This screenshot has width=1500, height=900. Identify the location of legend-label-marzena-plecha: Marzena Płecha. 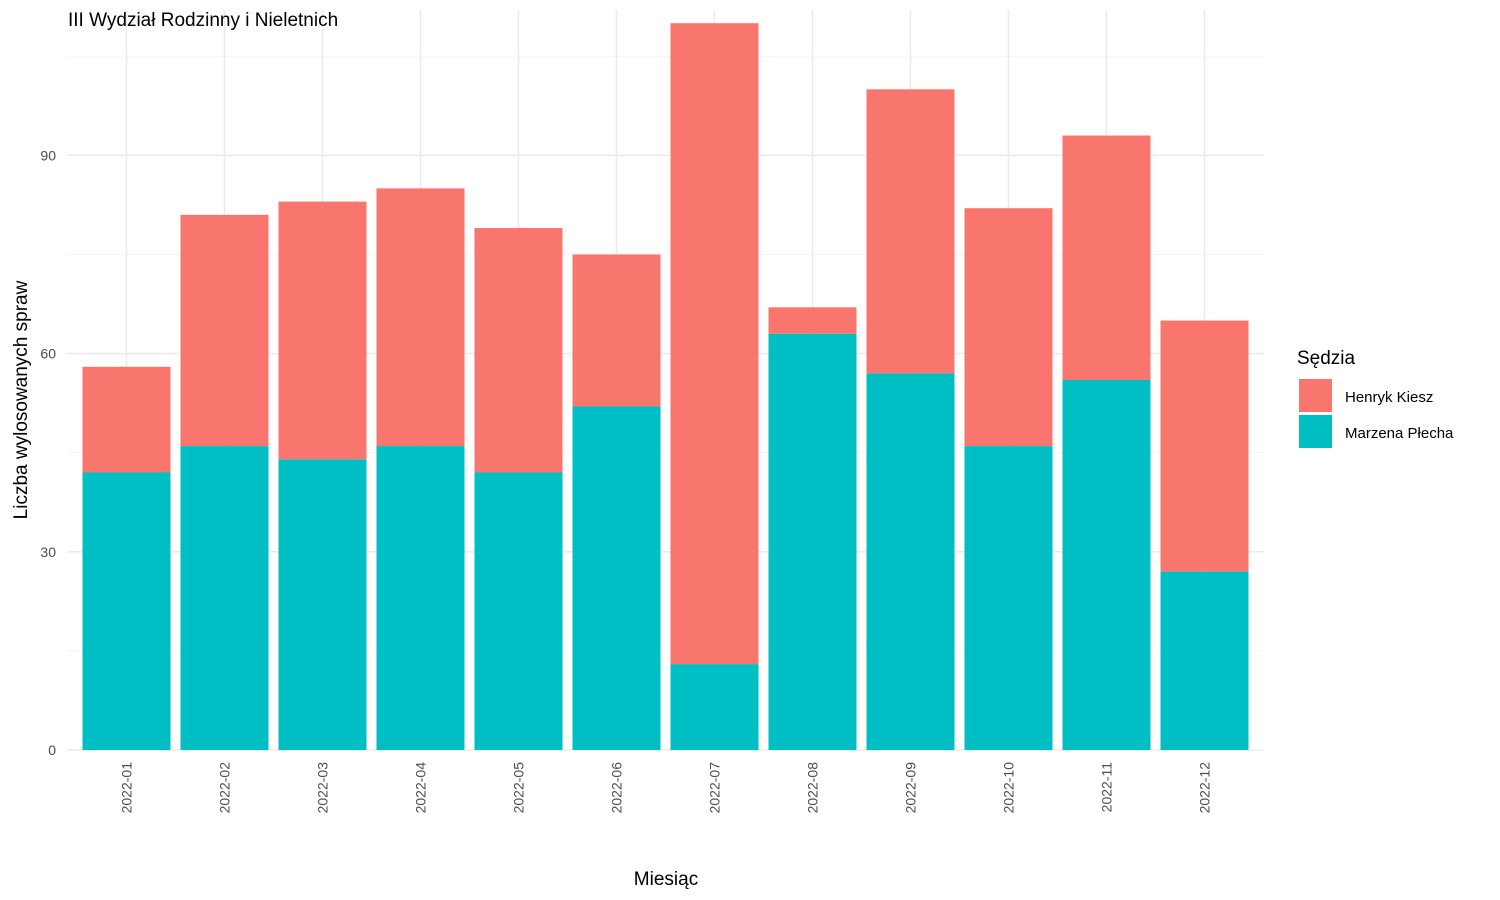
(1399, 433).